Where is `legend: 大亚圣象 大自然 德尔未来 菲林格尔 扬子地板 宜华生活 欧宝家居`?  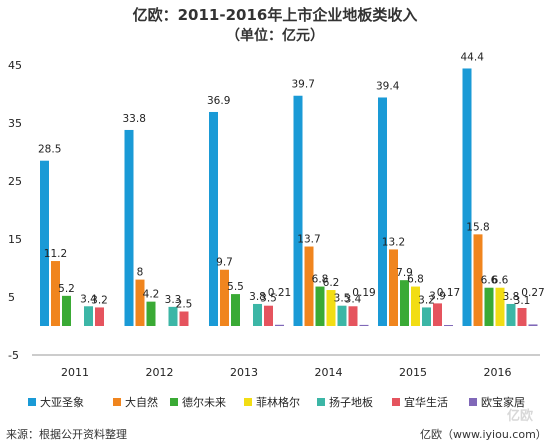 legend: 大亚圣象 大自然 德尔未来 菲林格尔 扬子地板 宜华生活 欧宝家居 is located at coordinates (276, 402).